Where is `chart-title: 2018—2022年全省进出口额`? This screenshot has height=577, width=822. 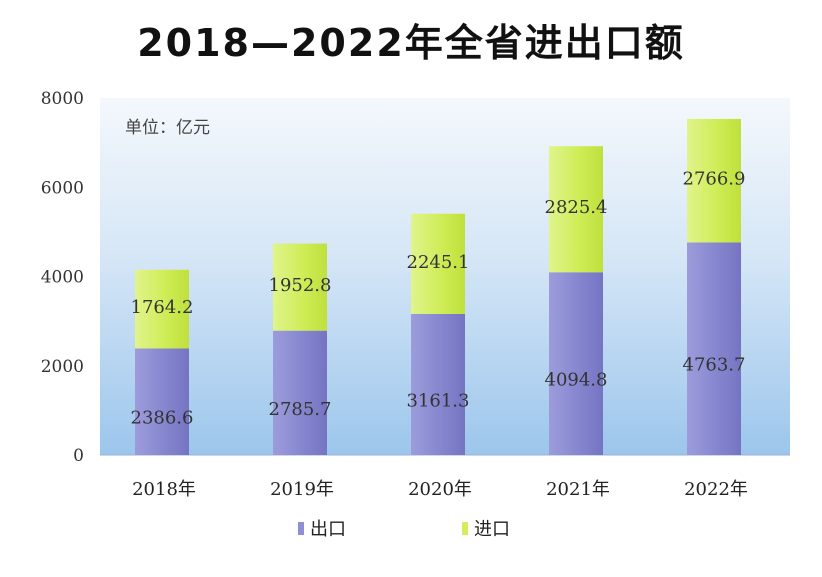 chart-title: 2018—2022年全省进出口额 is located at coordinates (411, 43).